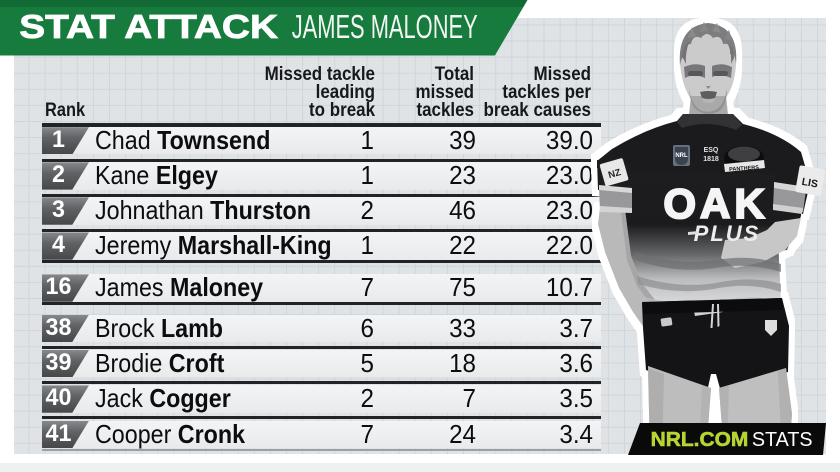 Image resolution: width=840 pixels, height=472 pixels. What do you see at coordinates (148, 26) in the screenshot?
I see `svg-text: STAT ATTACK` at bounding box center [148, 26].